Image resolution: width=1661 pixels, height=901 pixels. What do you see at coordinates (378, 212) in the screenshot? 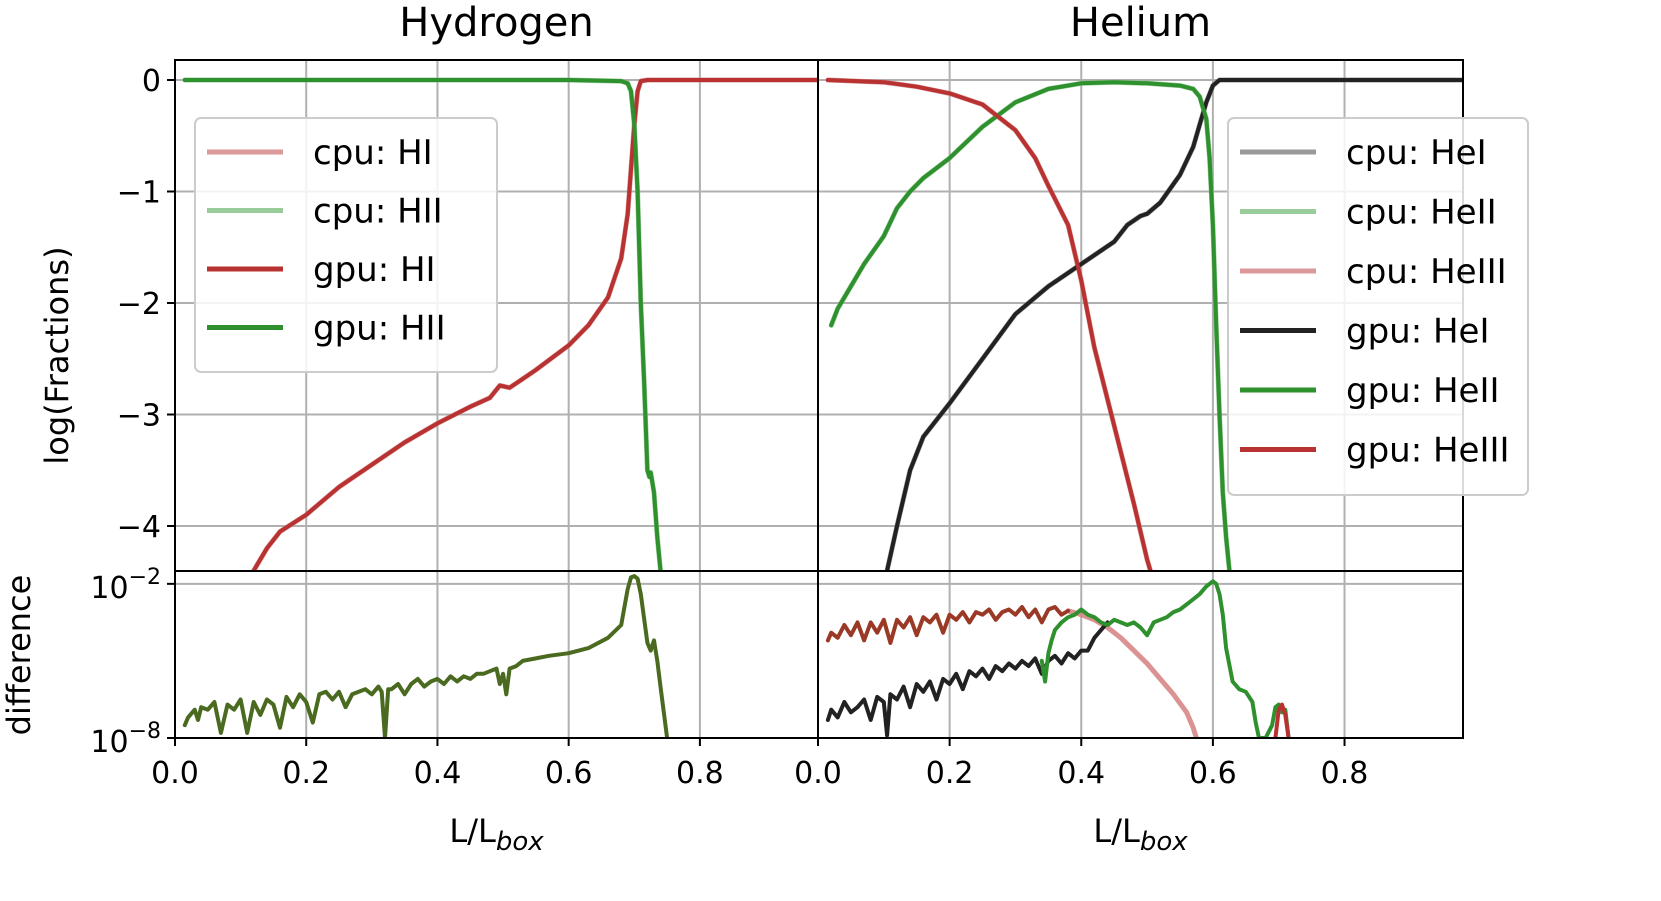
I see `legend-label: cpu: HII` at bounding box center [378, 212].